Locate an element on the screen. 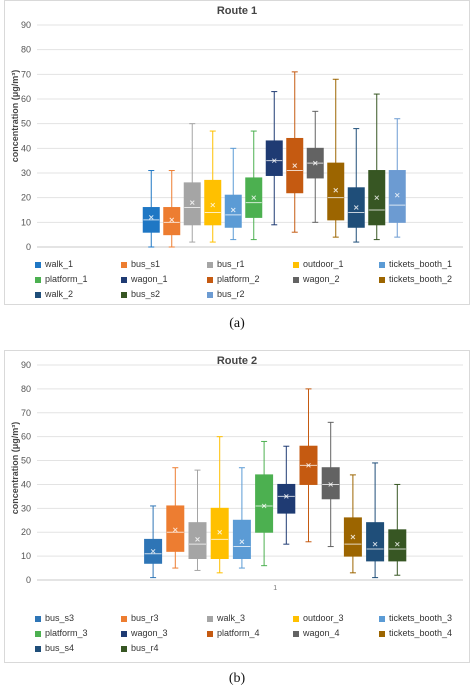 This screenshot has height=693, width=474. y-tick-label: 80 is located at coordinates (26, 50).